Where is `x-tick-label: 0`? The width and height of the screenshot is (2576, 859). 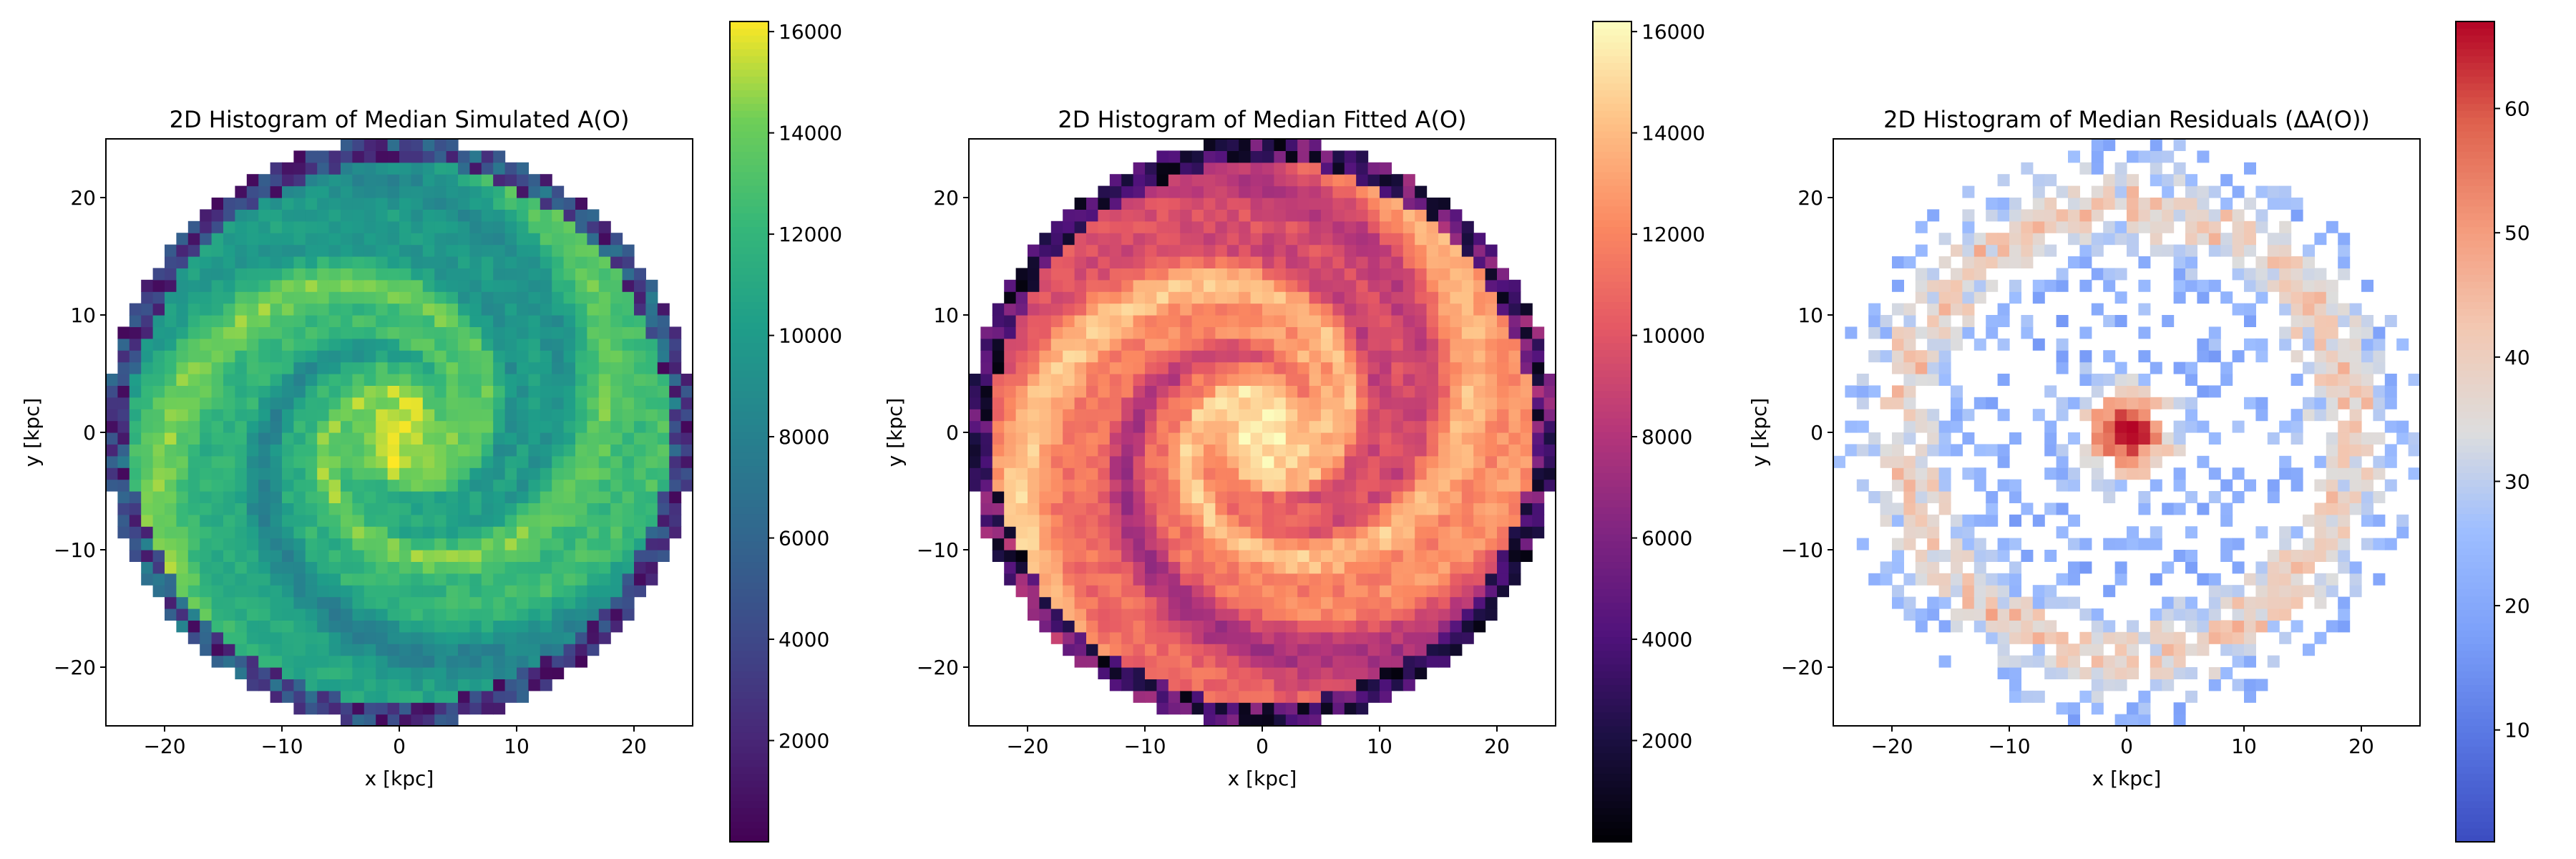
x-tick-label: 0 is located at coordinates (399, 746).